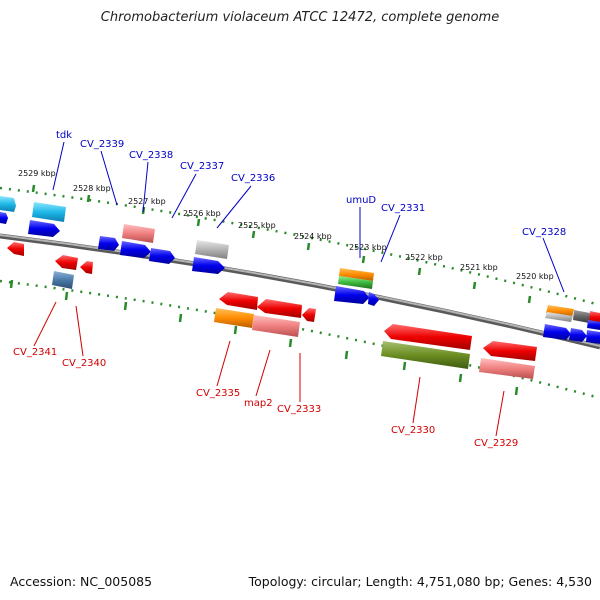  What do you see at coordinates (368, 247) in the screenshot?
I see `kbp-label: 2523 kbp` at bounding box center [368, 247].